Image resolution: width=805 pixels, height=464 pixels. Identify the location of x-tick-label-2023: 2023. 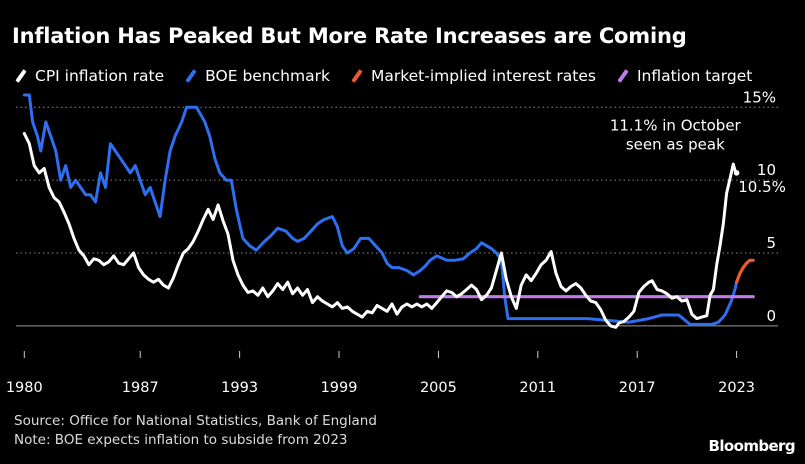
(736, 388).